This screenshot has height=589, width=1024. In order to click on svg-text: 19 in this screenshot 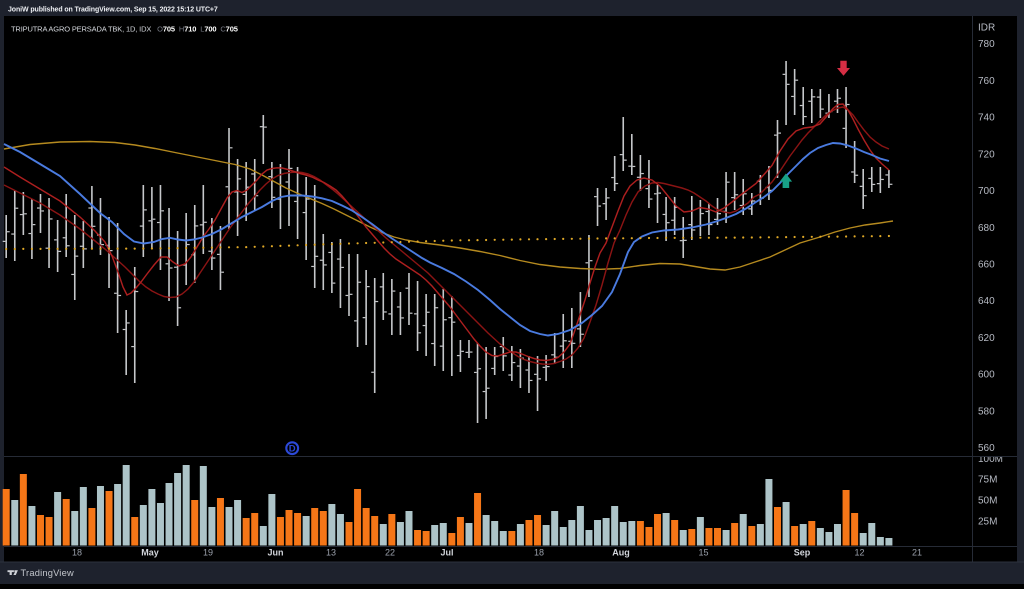, I will do `click(208, 553)`.